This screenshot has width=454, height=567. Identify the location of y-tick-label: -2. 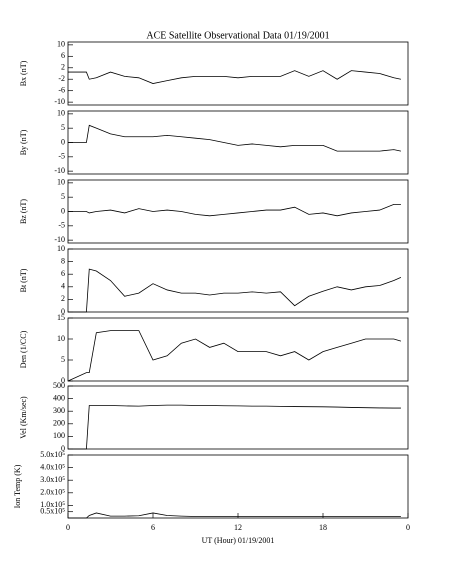
(61, 78).